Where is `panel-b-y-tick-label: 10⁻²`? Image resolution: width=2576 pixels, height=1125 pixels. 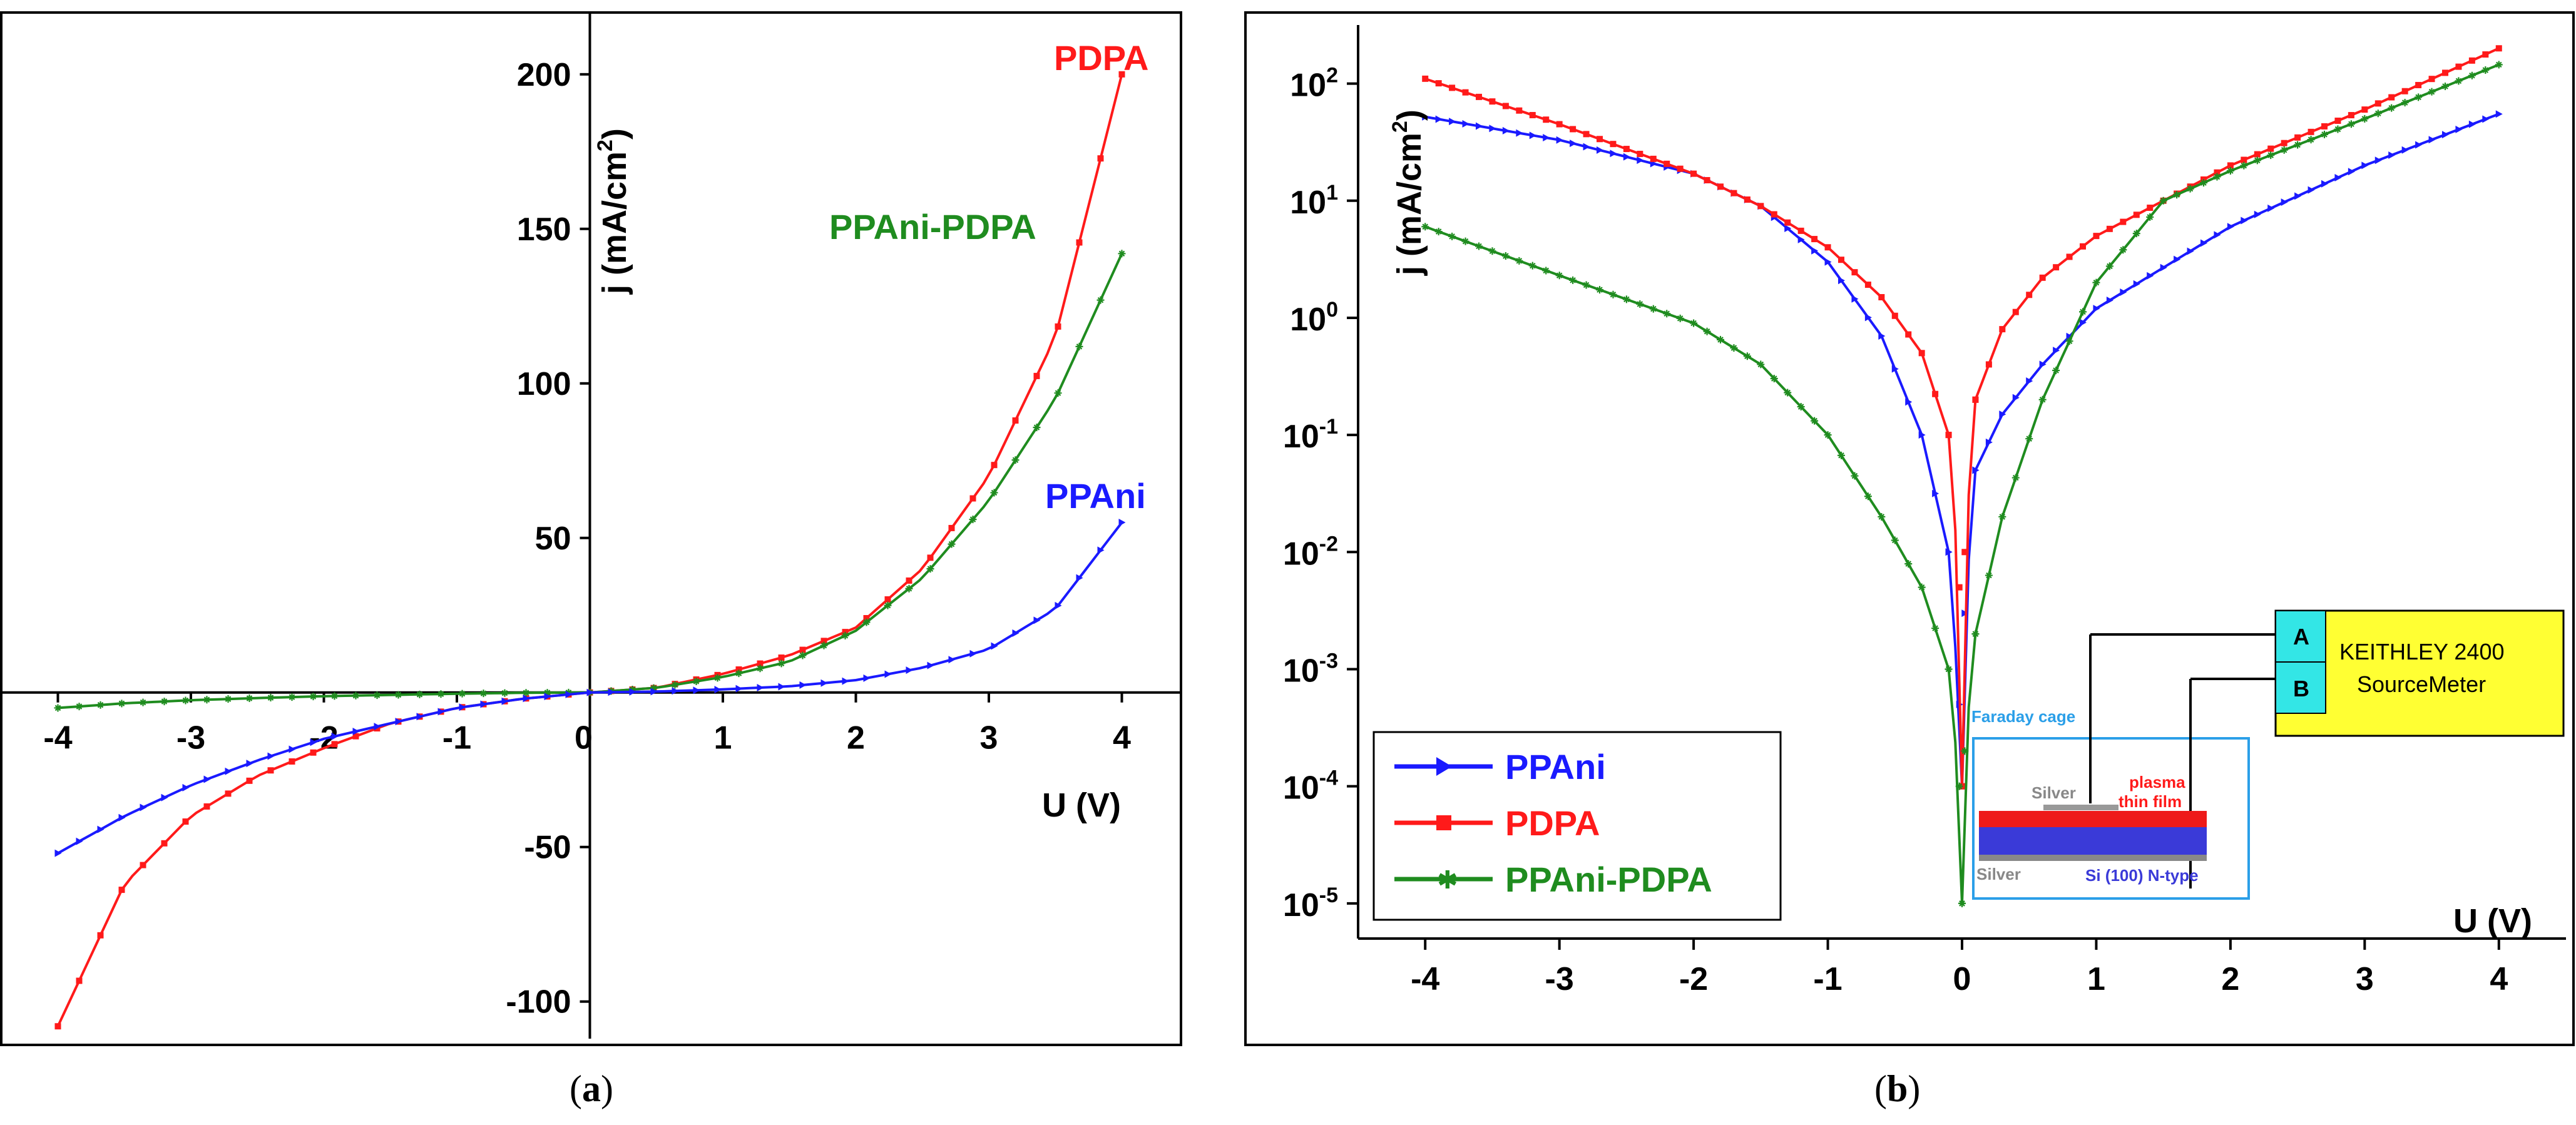 panel-b-y-tick-label: 10⁻² is located at coordinates (1310, 552).